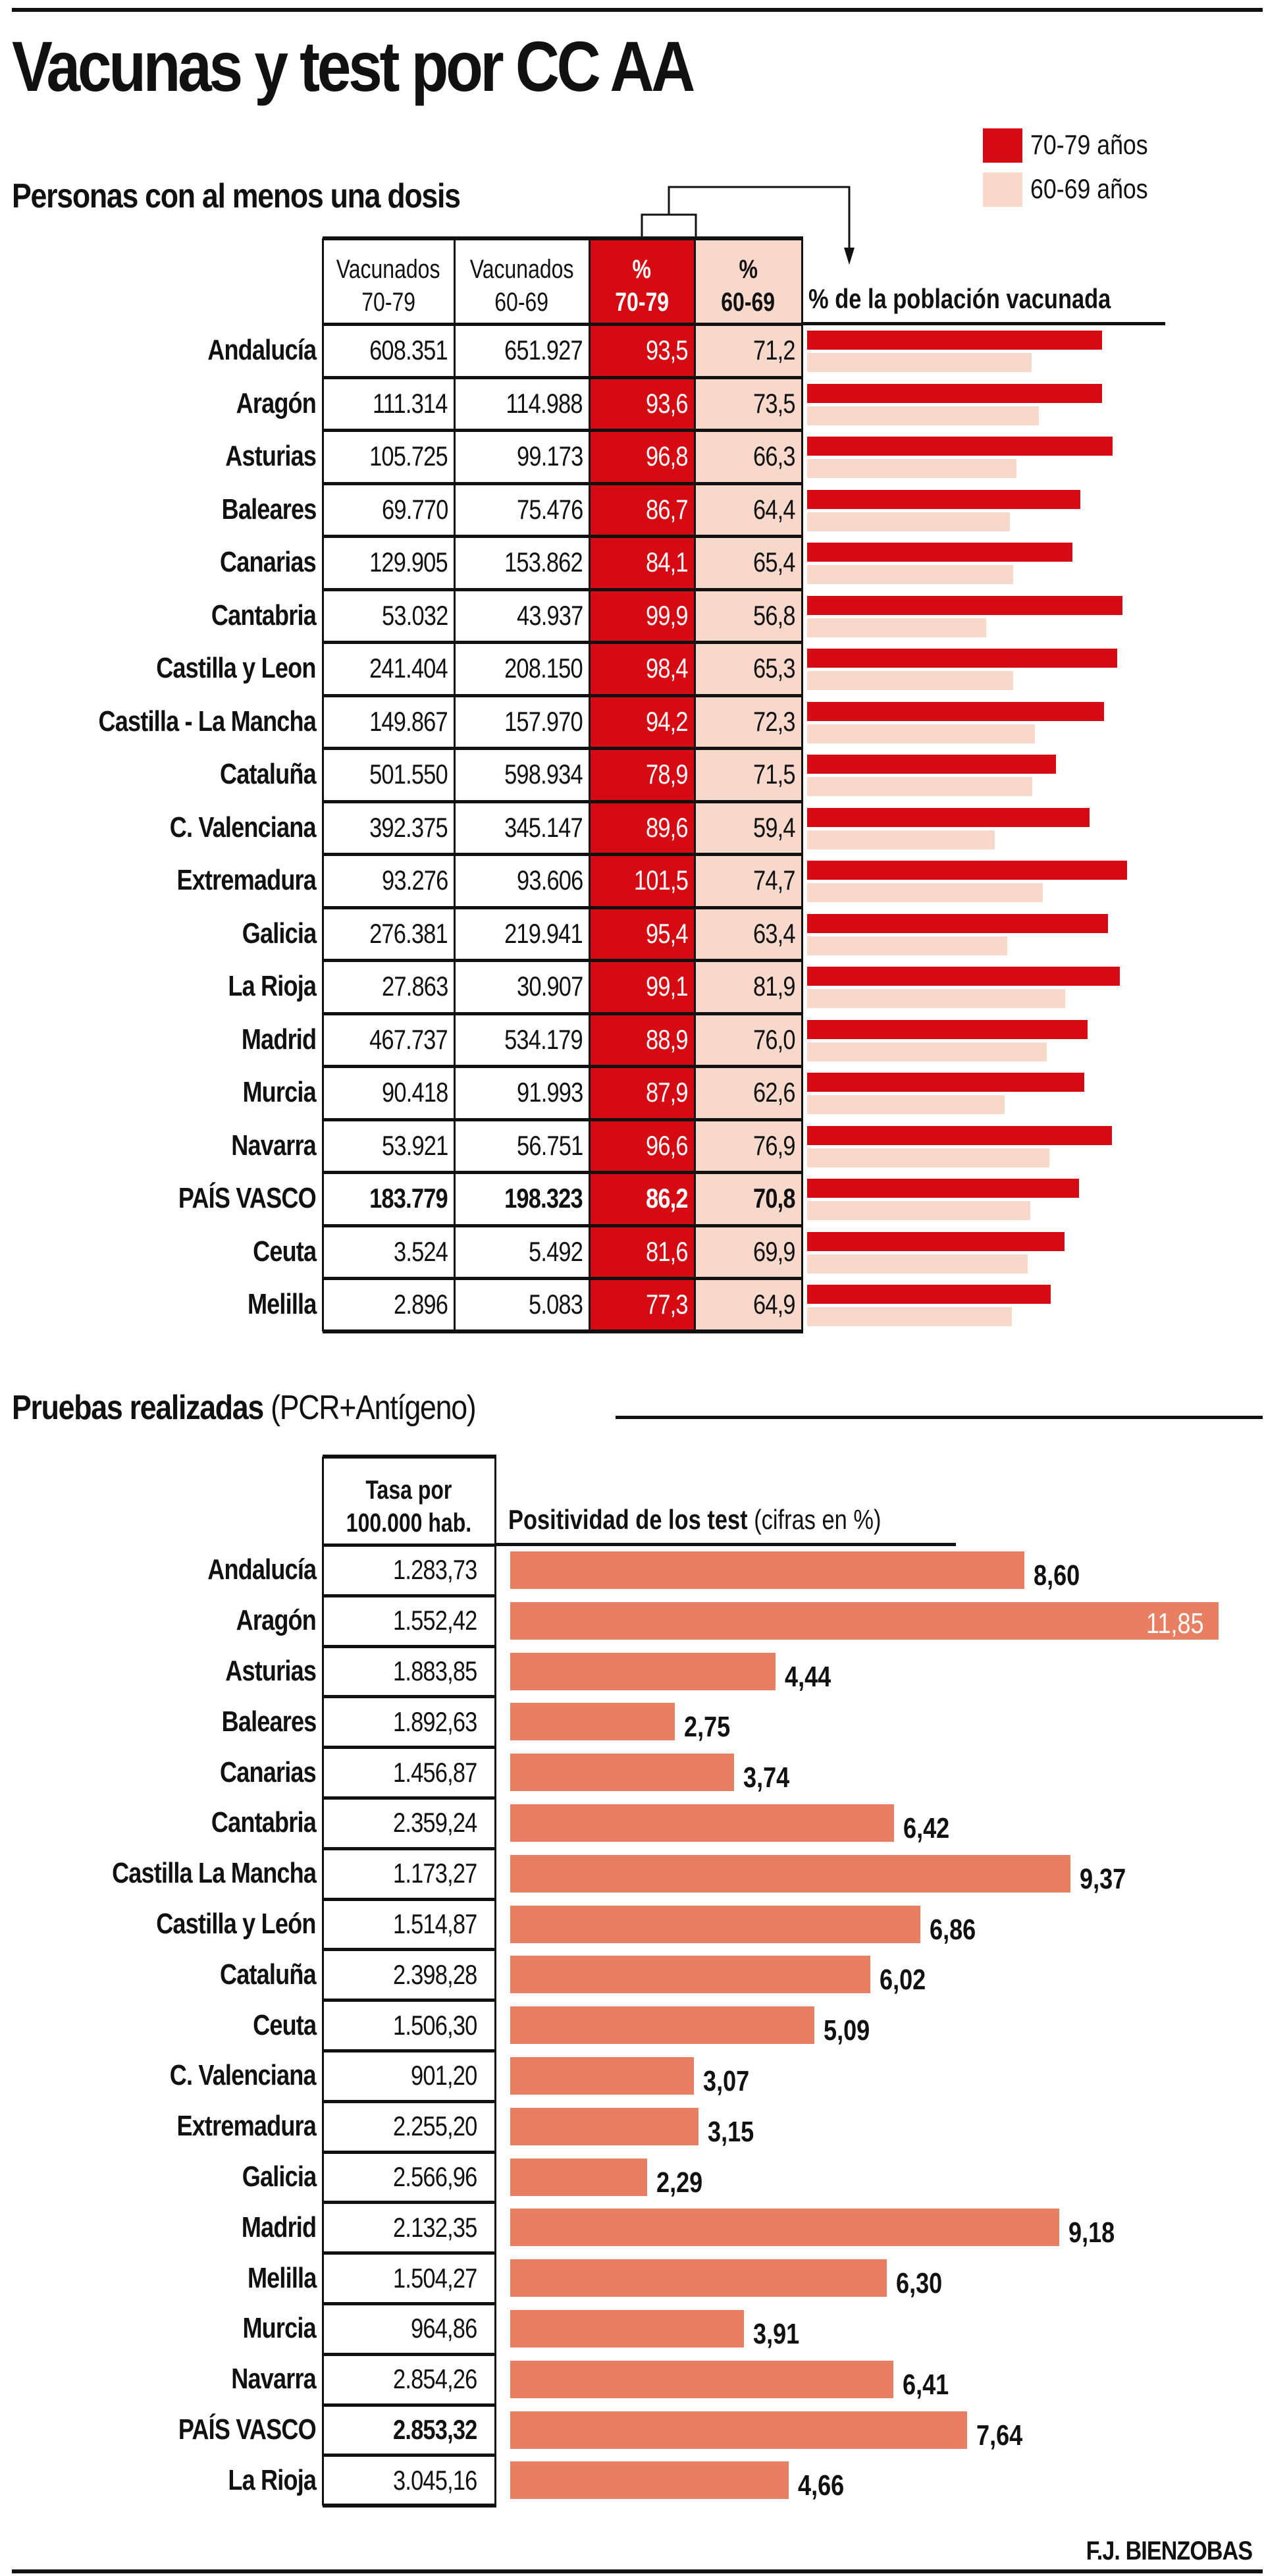  What do you see at coordinates (748, 880) in the screenshot?
I see `pct-60-69-cell: 74,7` at bounding box center [748, 880].